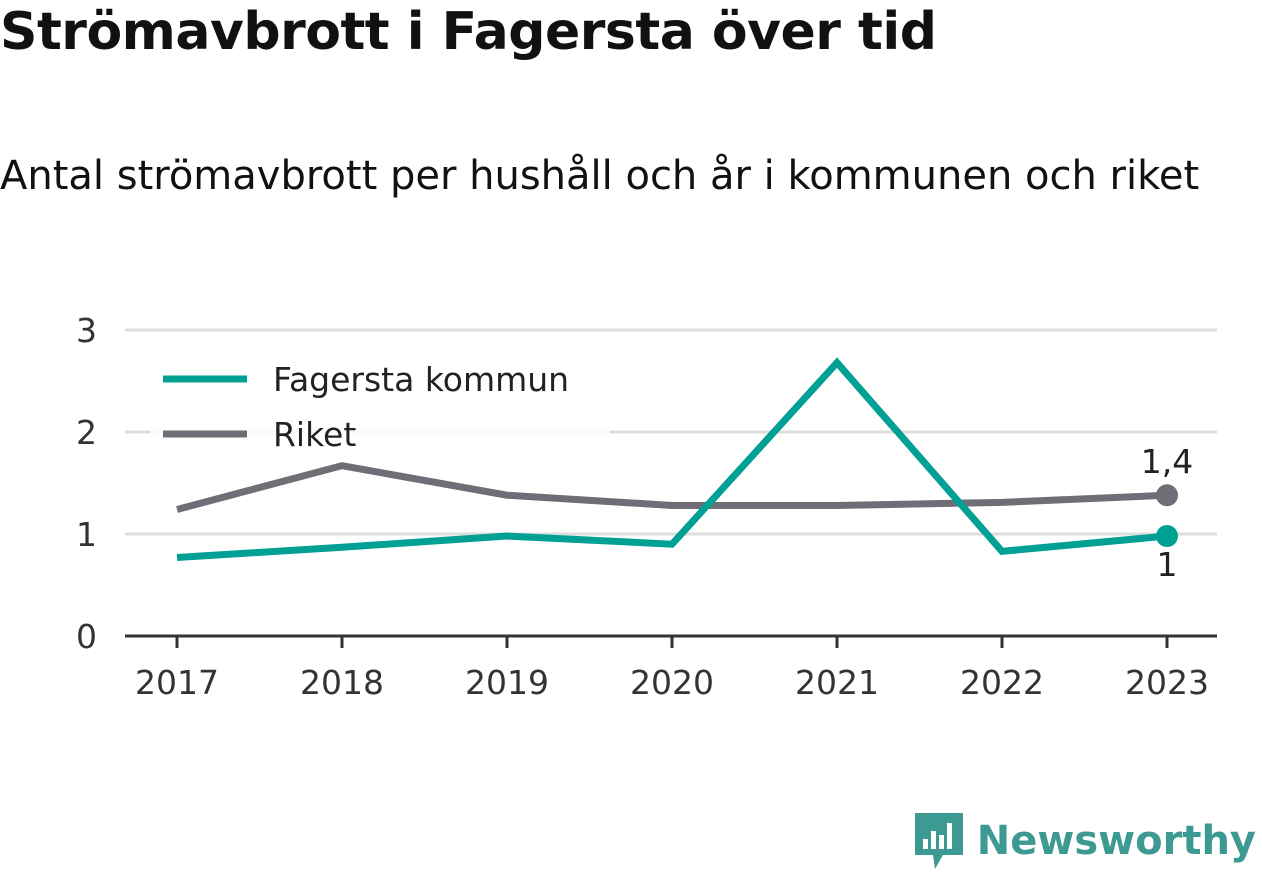 The width and height of the screenshot is (1262, 879). Describe the element at coordinates (1002, 682) in the screenshot. I see `x-tick-label: 2022` at that location.